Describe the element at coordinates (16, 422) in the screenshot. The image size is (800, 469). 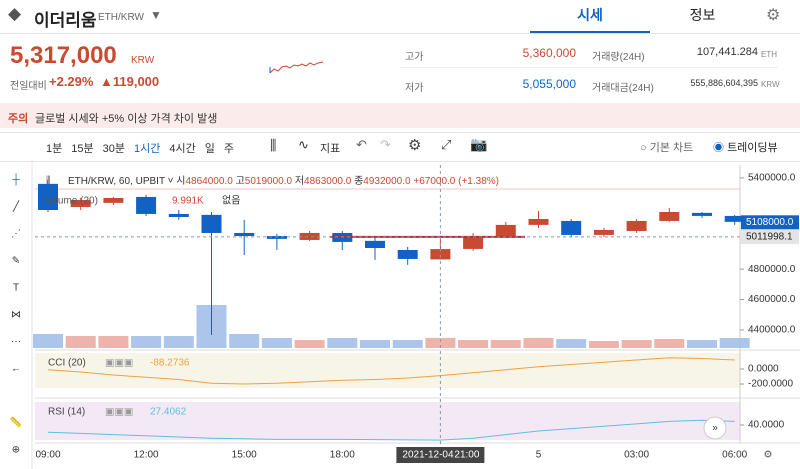
I see `tool: 📏` at that location.